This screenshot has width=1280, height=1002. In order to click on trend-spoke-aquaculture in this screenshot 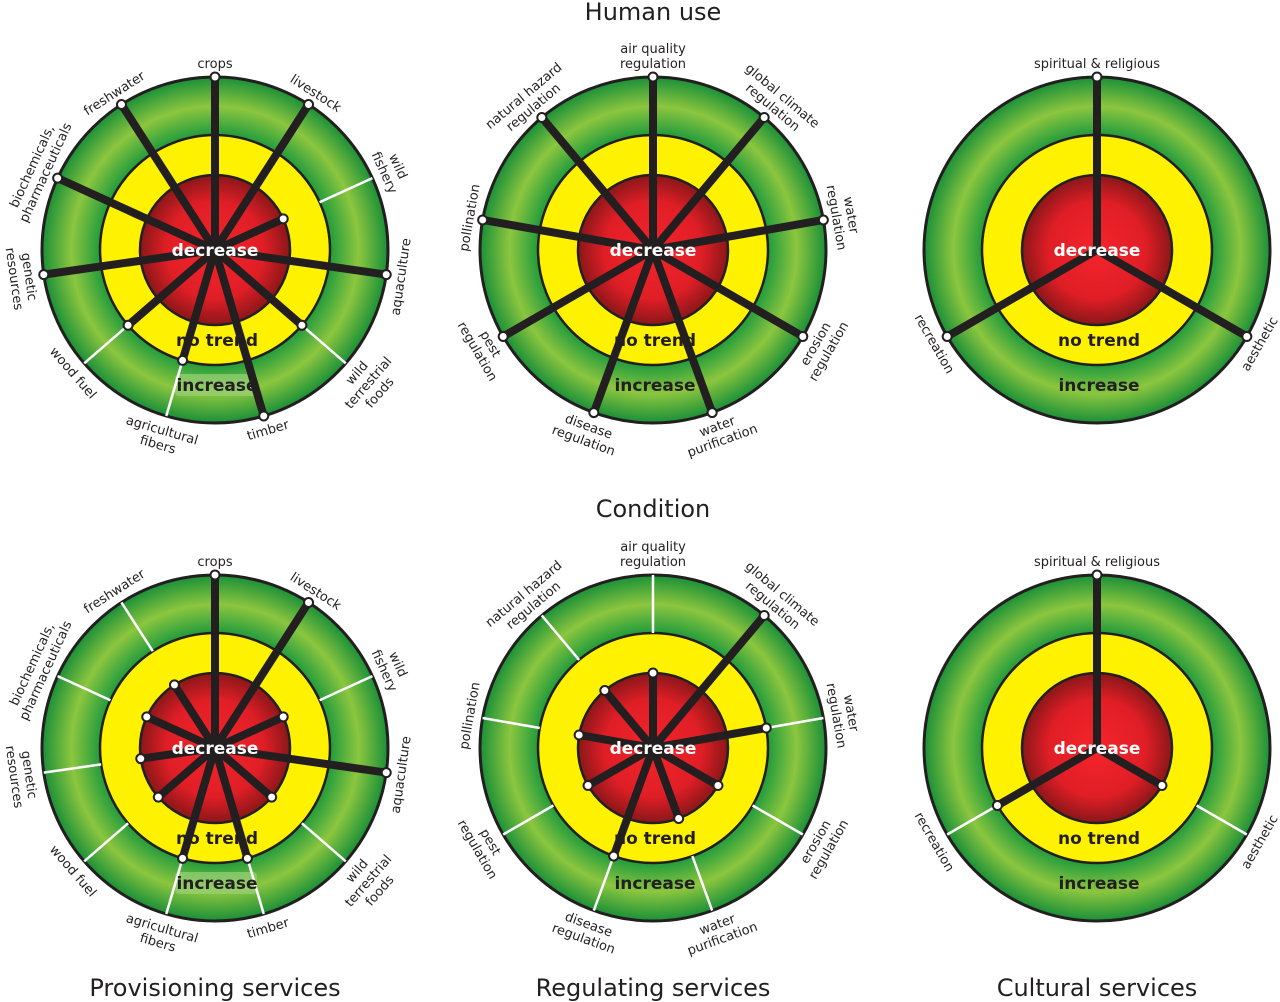, I will do `click(300, 262)`.